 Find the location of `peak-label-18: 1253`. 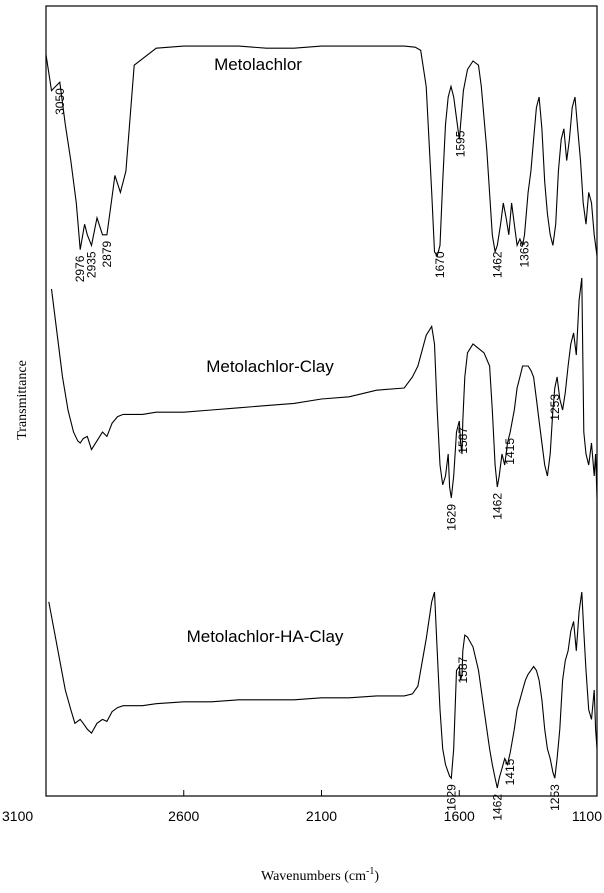

peak-label-18: 1253 is located at coordinates (555, 797).